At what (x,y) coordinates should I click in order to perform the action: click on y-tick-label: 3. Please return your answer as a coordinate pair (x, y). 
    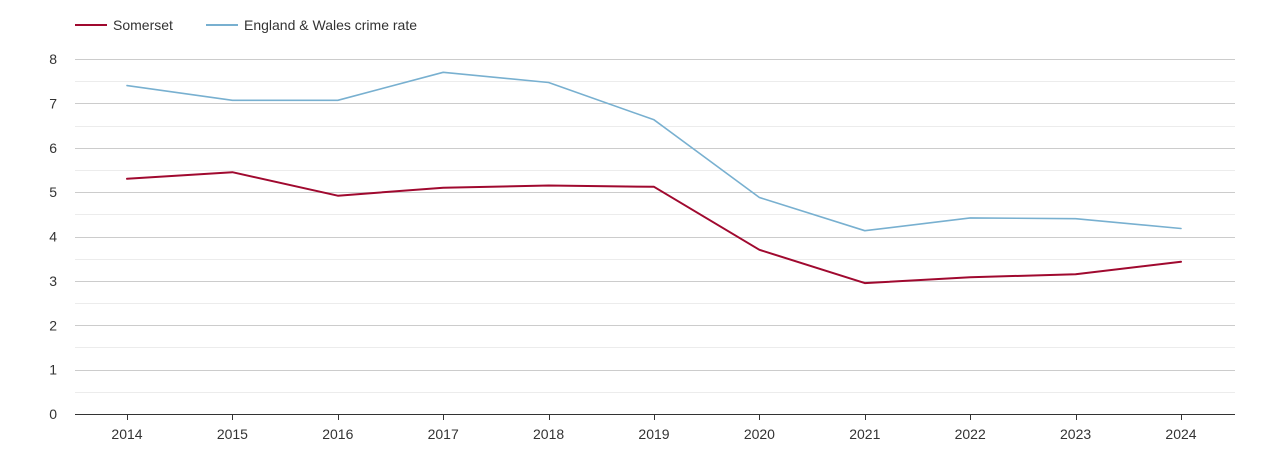
    Looking at the image, I should click on (53, 281).